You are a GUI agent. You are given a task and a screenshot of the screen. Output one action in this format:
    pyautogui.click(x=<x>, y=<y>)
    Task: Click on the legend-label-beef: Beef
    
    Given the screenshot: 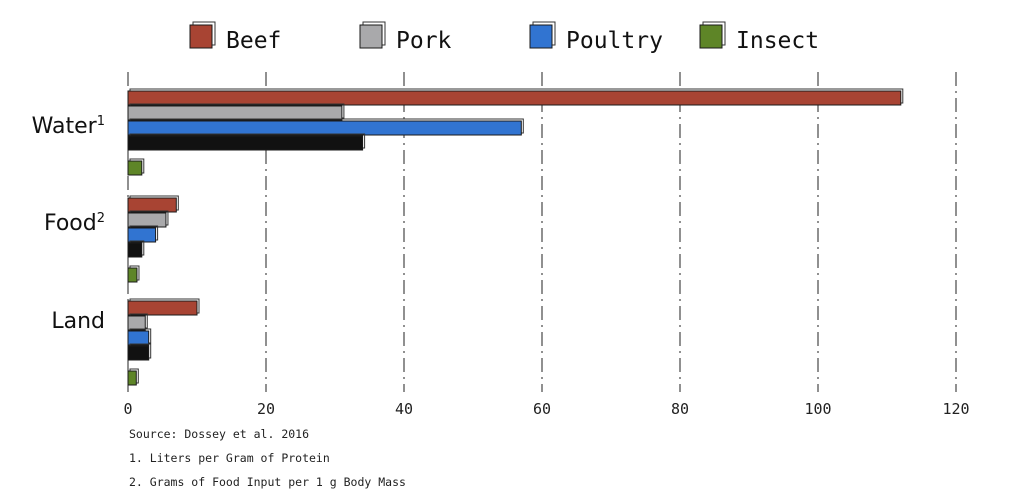 What is the action you would take?
    pyautogui.click(x=253, y=41)
    